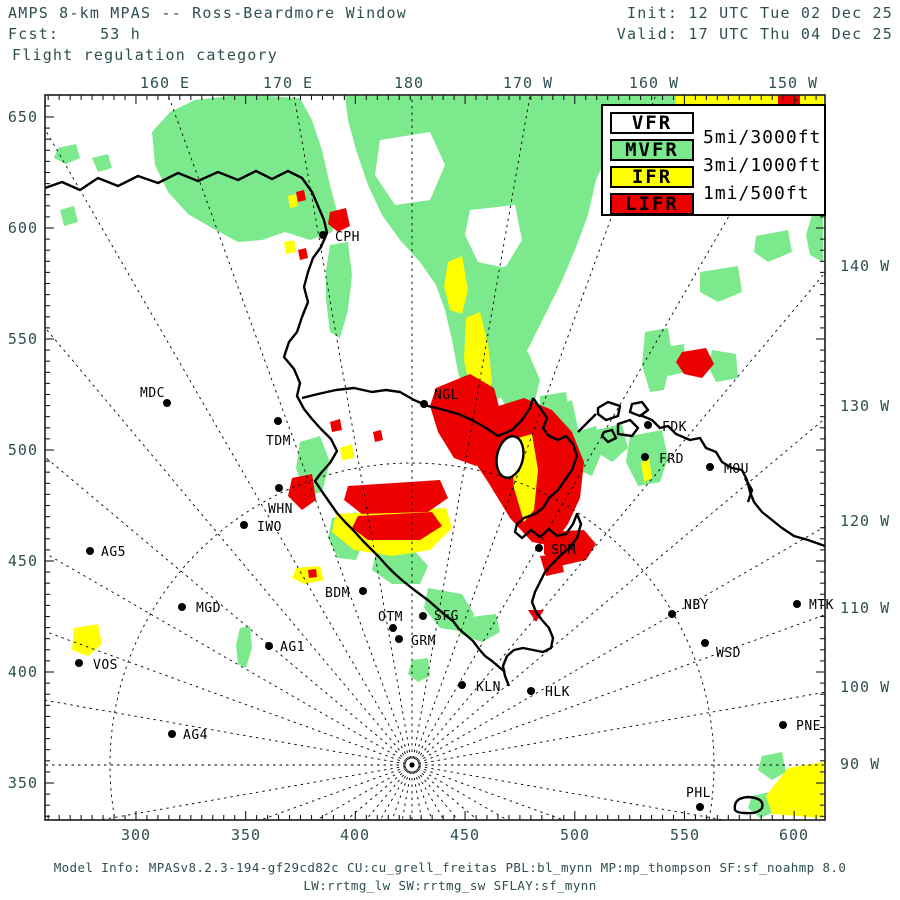 Image resolution: width=900 pixels, height=900 pixels. What do you see at coordinates (23, 339) in the screenshot?
I see `axis-label-left: 550` at bounding box center [23, 339].